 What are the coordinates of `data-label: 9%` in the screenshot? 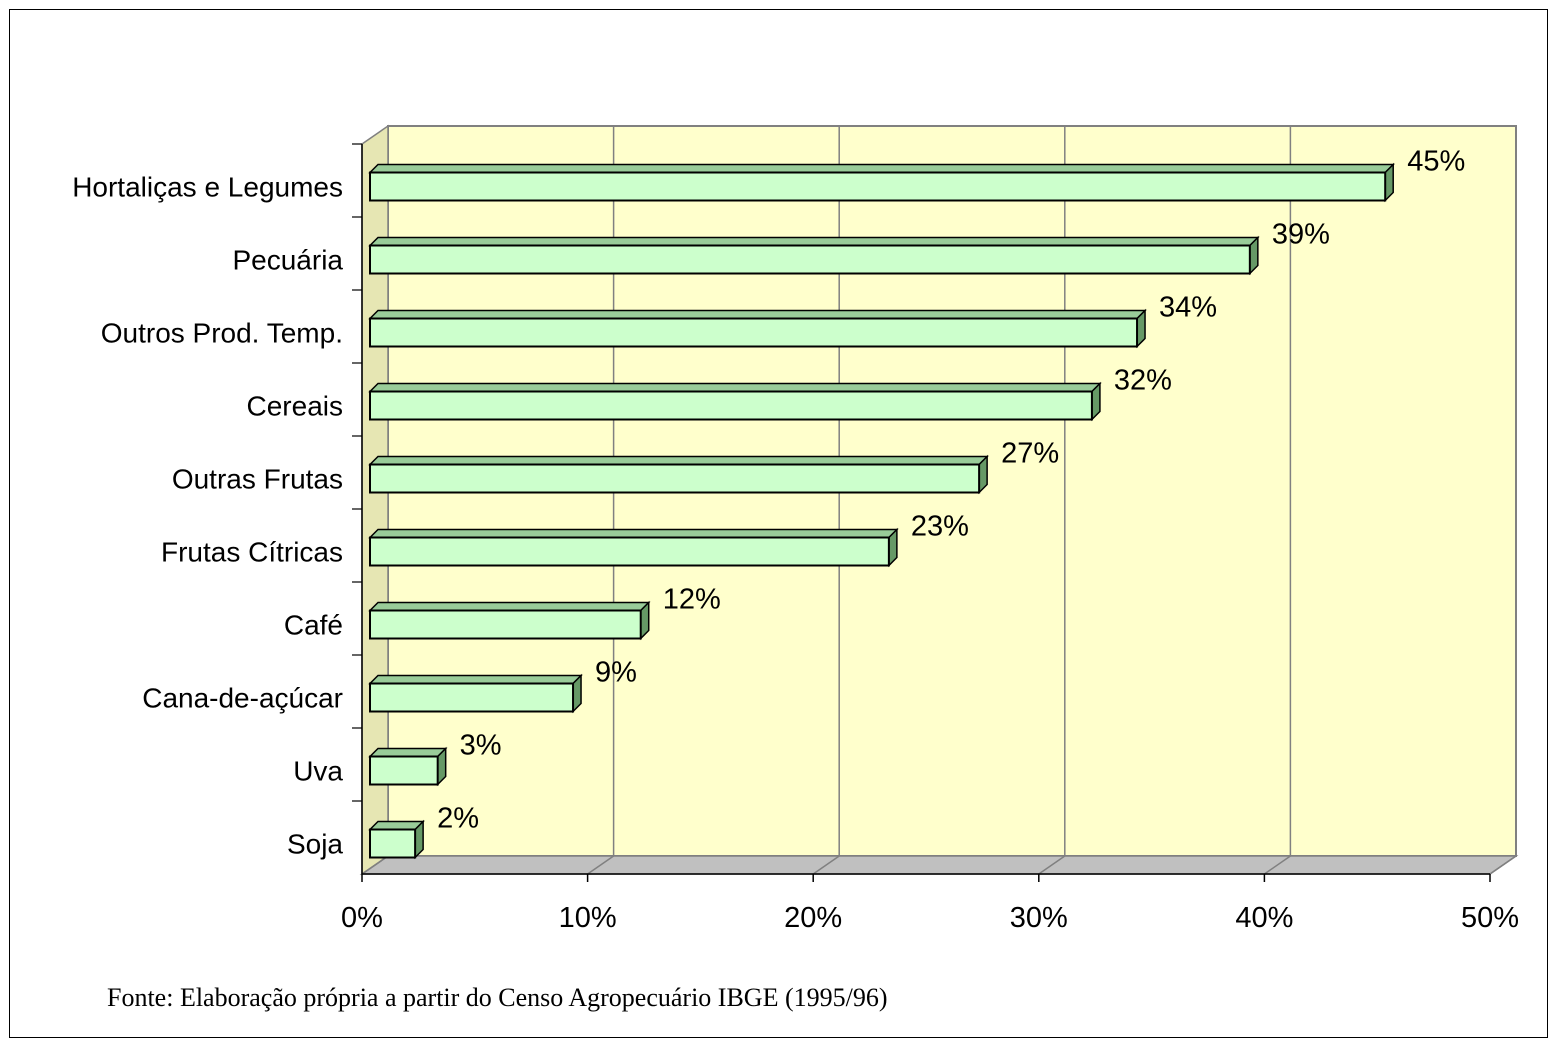 It's located at (616, 673).